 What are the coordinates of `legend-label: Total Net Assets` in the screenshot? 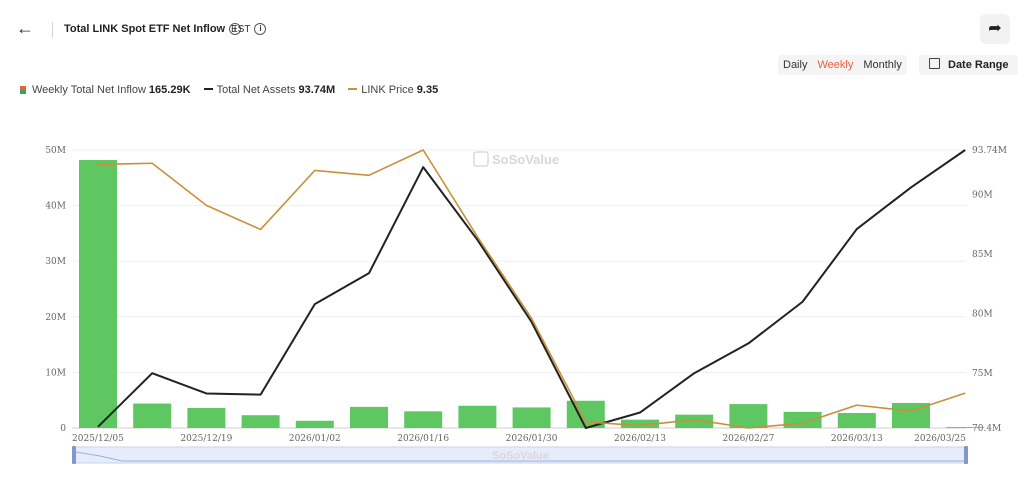 It's located at (256, 90).